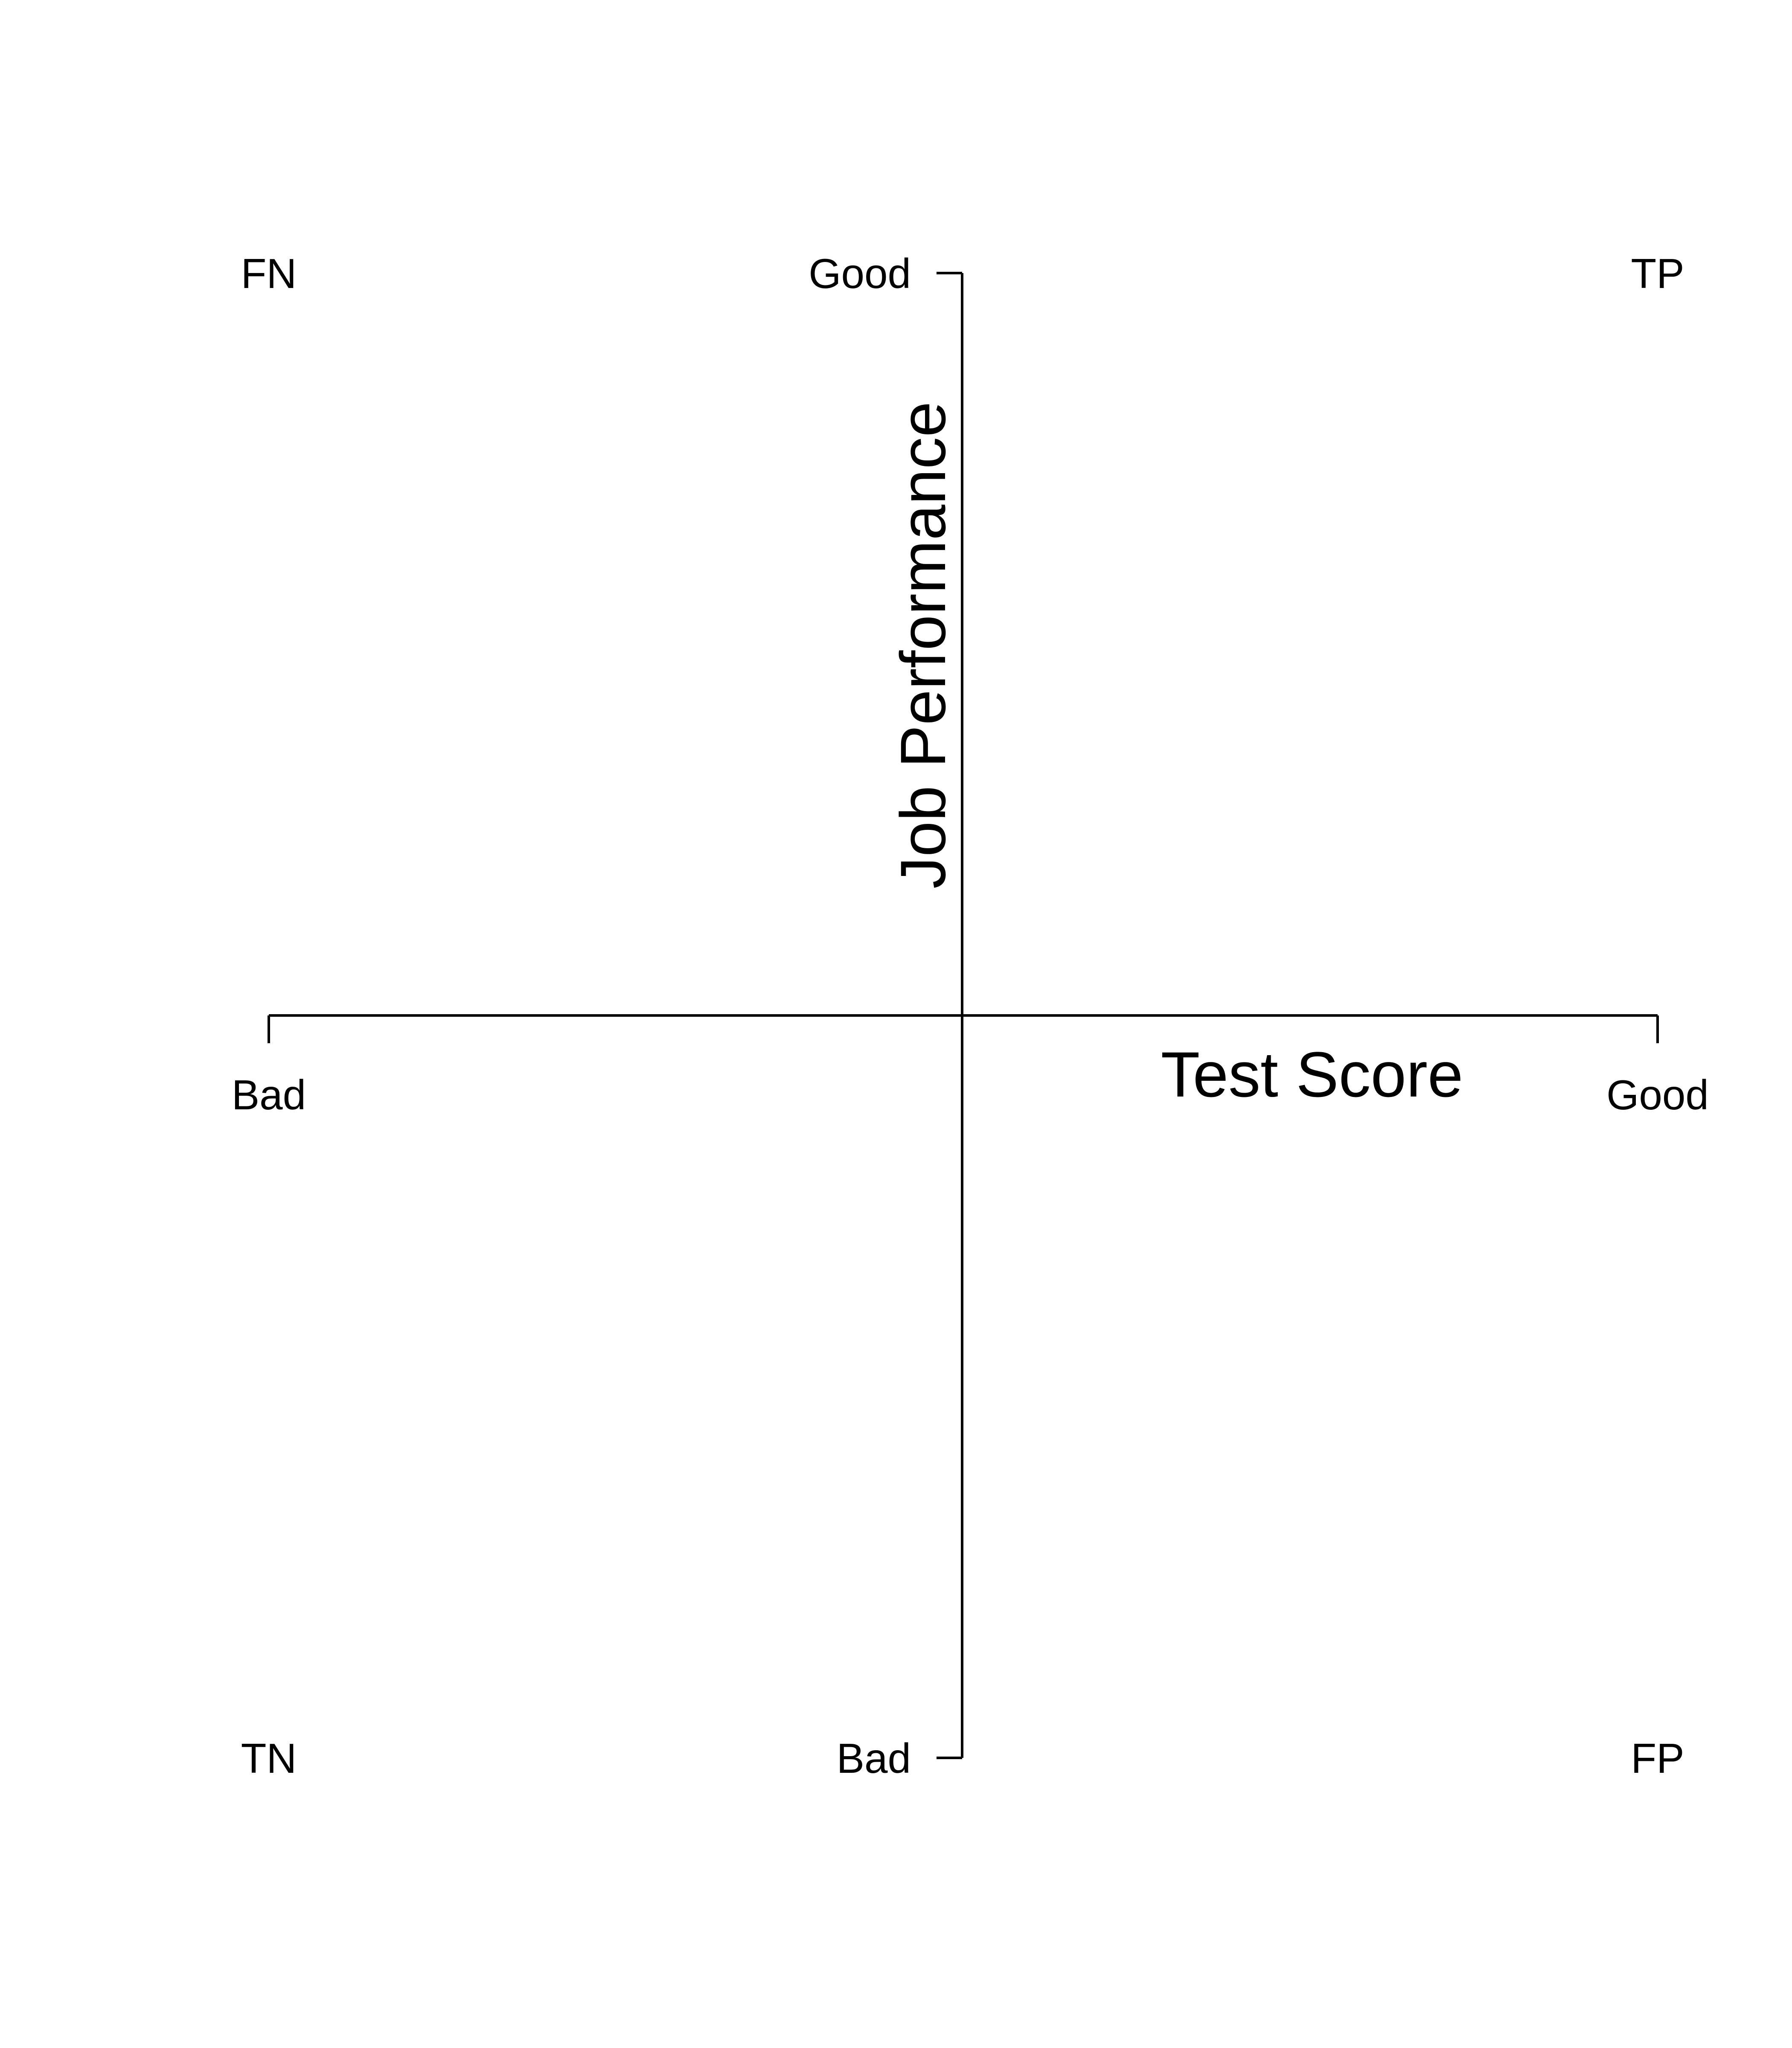 The height and width of the screenshot is (2048, 1792). Describe the element at coordinates (1657, 1758) in the screenshot. I see `quadrant-bottom-right-label: FP` at that location.